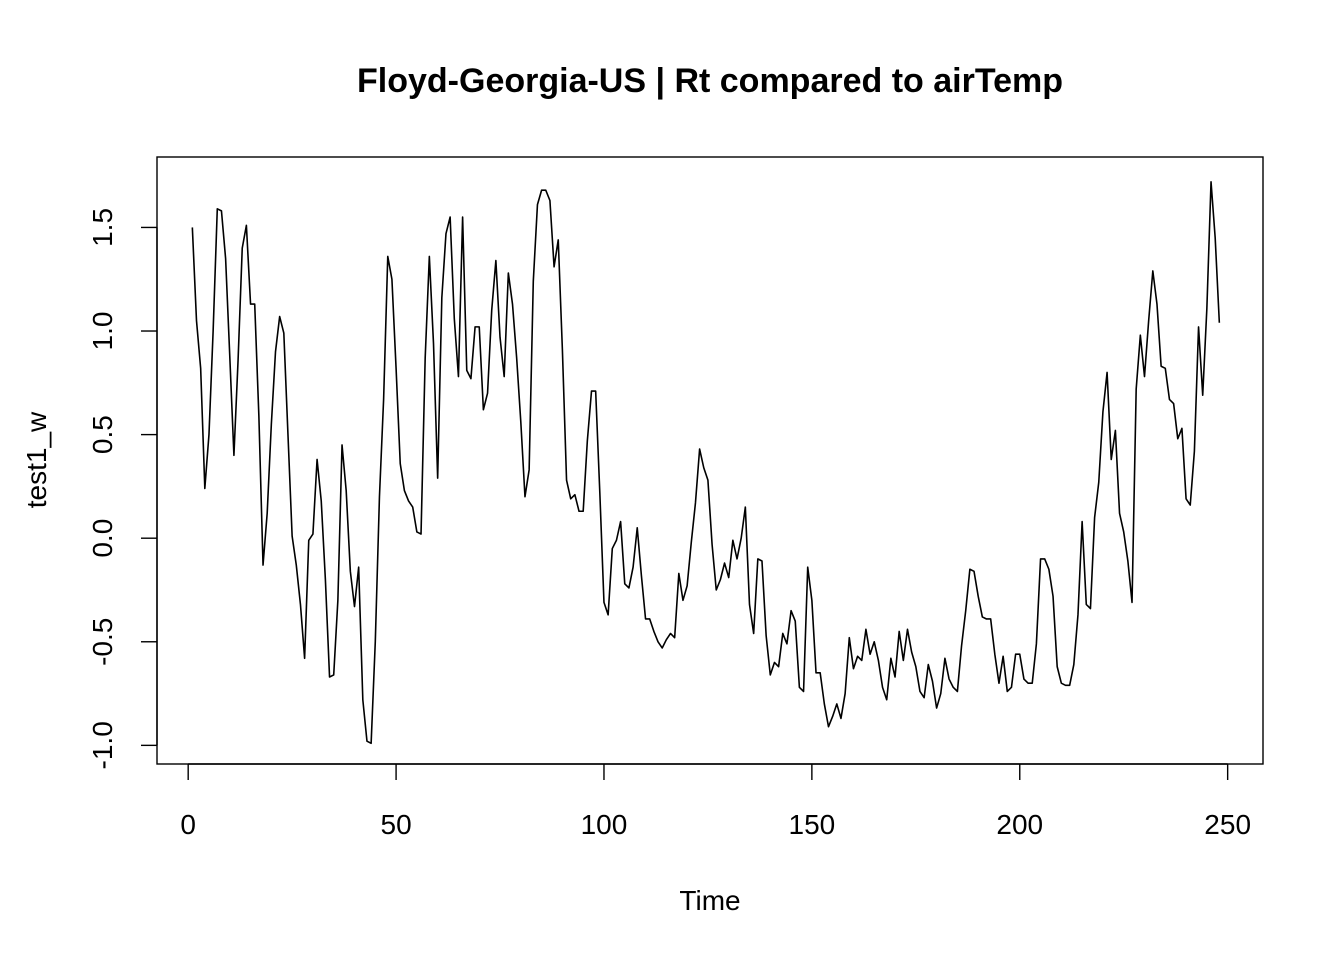 The height and width of the screenshot is (960, 1344). What do you see at coordinates (102, 642) in the screenshot?
I see `y-tick-label: -0.5` at bounding box center [102, 642].